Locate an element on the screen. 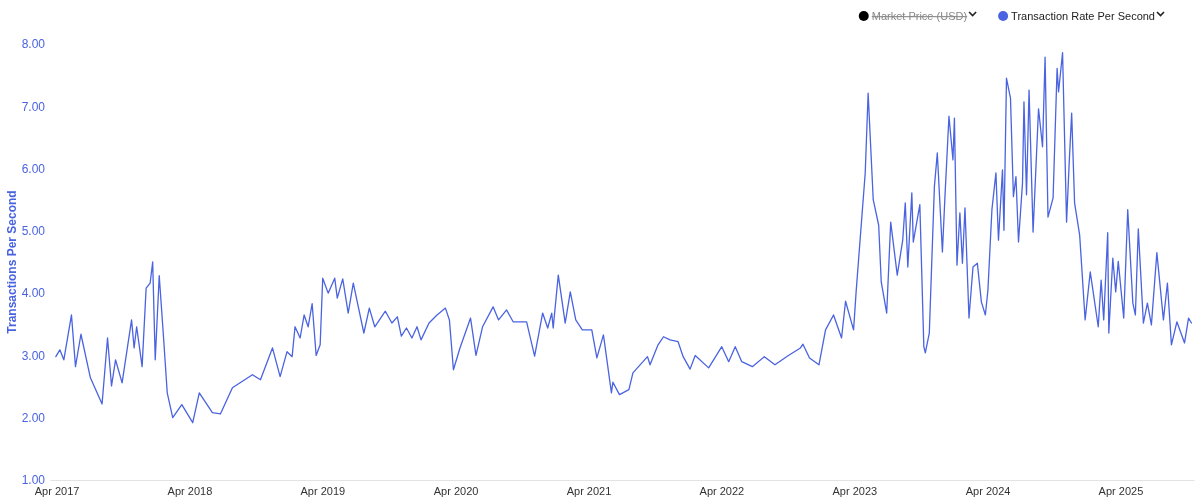  y-axis-title: Transactions Per Second is located at coordinates (12, 262).